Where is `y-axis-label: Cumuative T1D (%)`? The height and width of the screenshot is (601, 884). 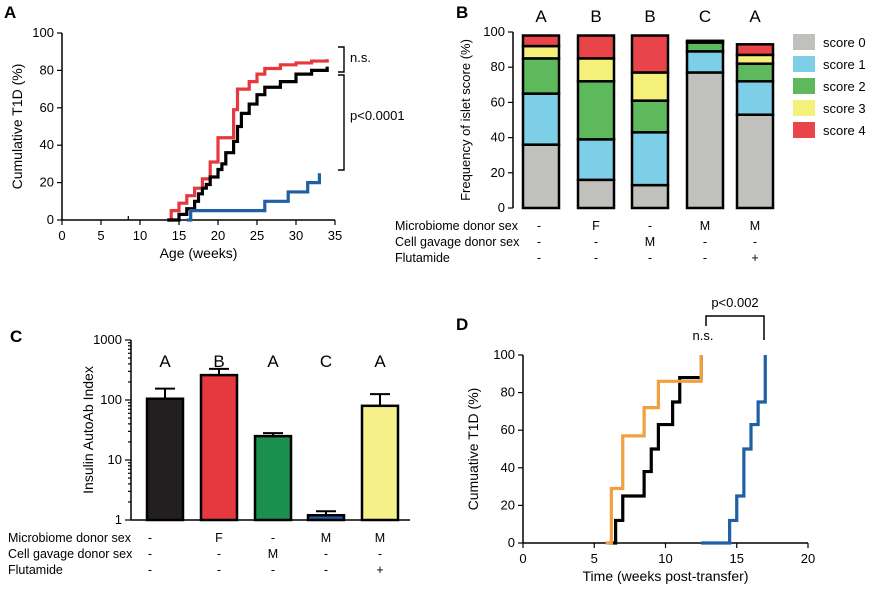 y-axis-label: Cumuative T1D (%) is located at coordinates (473, 449).